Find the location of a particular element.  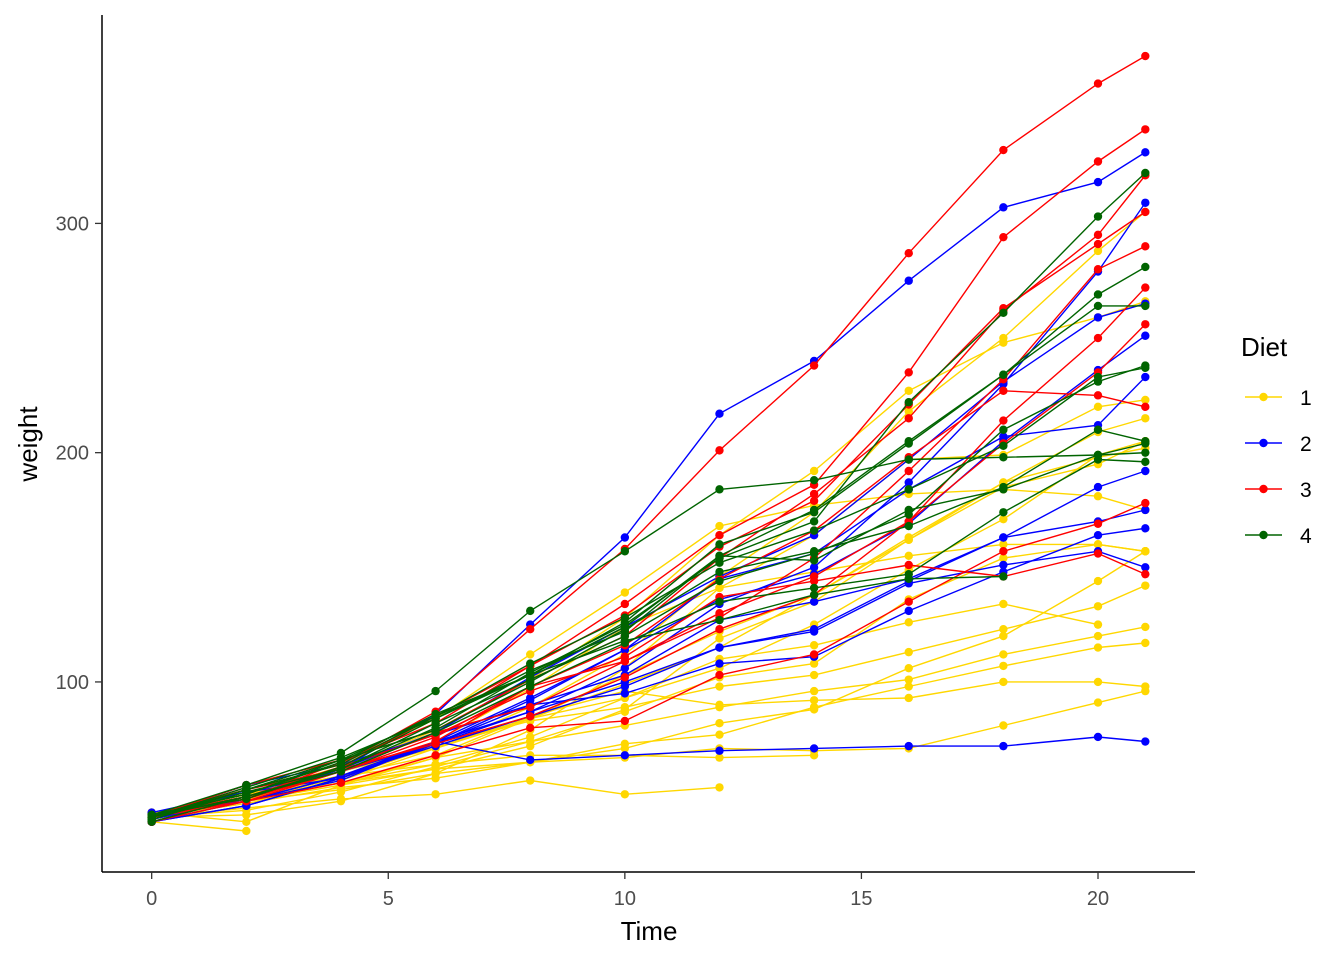

legend-item-diet-3: 3 is located at coordinates (1278, 490).